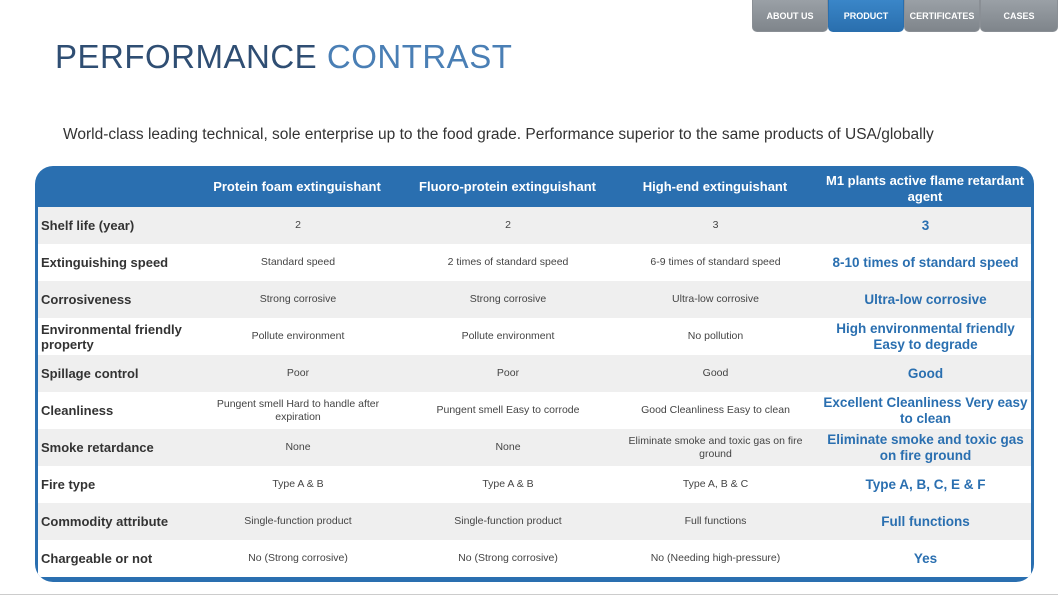 The height and width of the screenshot is (597, 1058). What do you see at coordinates (90, 373) in the screenshot?
I see `row-label: Spillage control` at bounding box center [90, 373].